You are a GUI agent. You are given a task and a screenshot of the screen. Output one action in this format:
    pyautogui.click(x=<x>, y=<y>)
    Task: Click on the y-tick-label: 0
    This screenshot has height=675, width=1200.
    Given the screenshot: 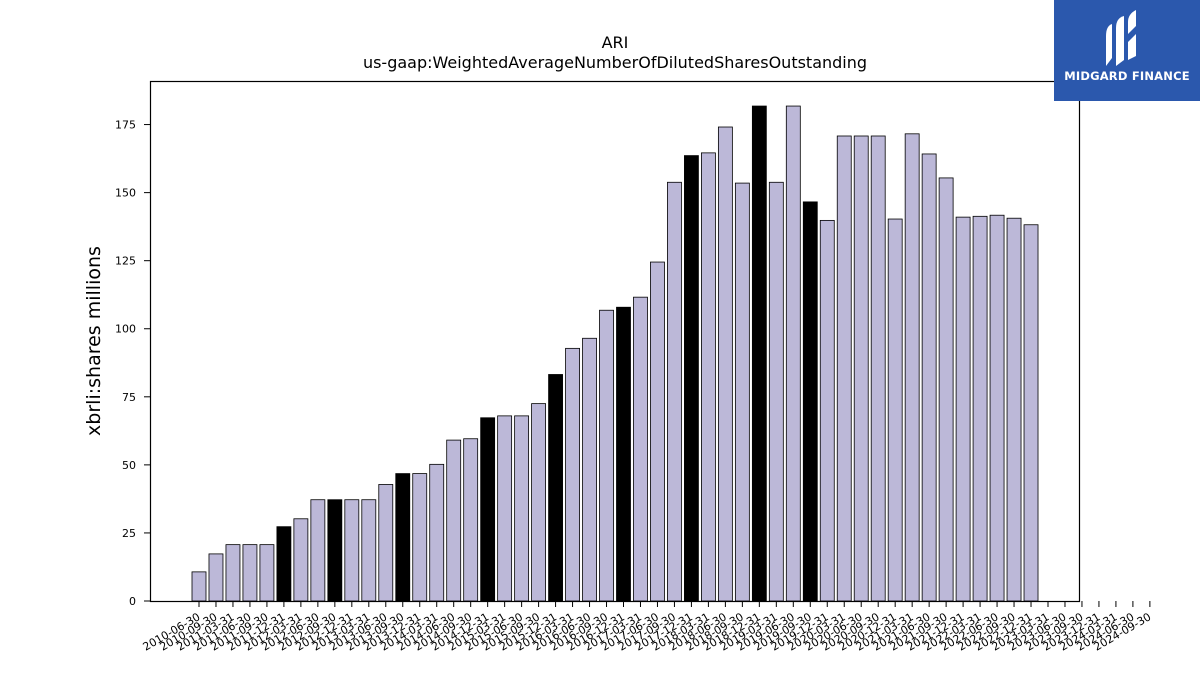 What is the action you would take?
    pyautogui.click(x=132, y=601)
    